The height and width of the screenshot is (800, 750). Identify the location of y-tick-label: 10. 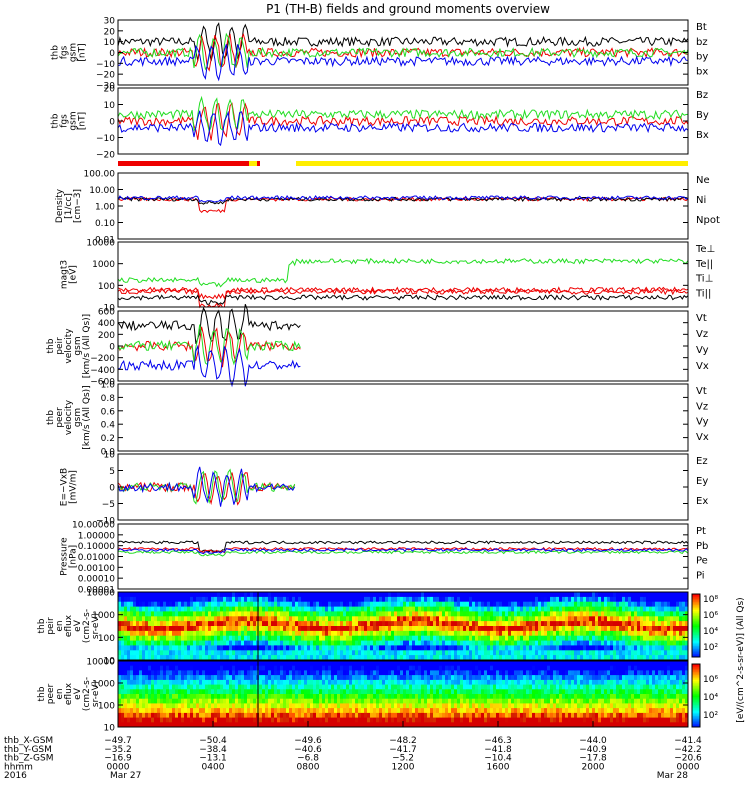
(110, 309).